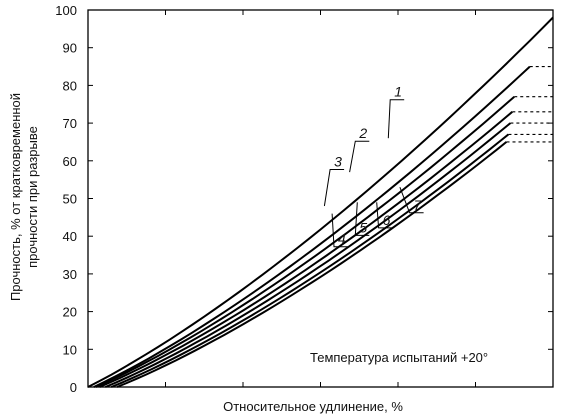  Describe the element at coordinates (66, 10) in the screenshot. I see `y-tick-label: 100` at that location.